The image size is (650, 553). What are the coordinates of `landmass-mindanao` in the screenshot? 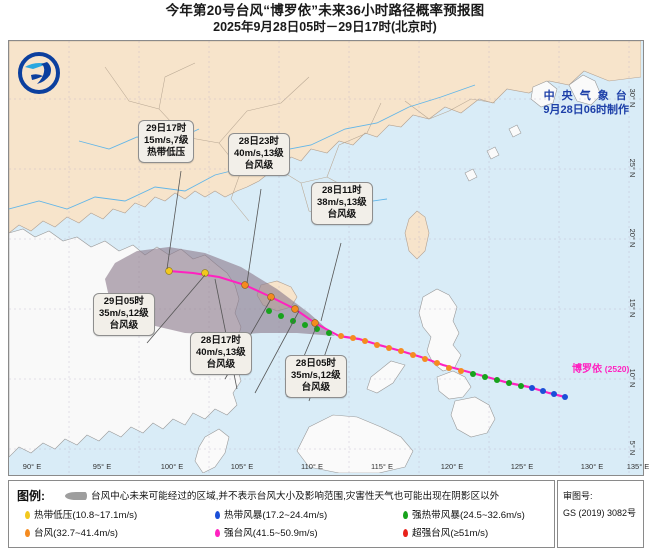 It's located at (473, 417).